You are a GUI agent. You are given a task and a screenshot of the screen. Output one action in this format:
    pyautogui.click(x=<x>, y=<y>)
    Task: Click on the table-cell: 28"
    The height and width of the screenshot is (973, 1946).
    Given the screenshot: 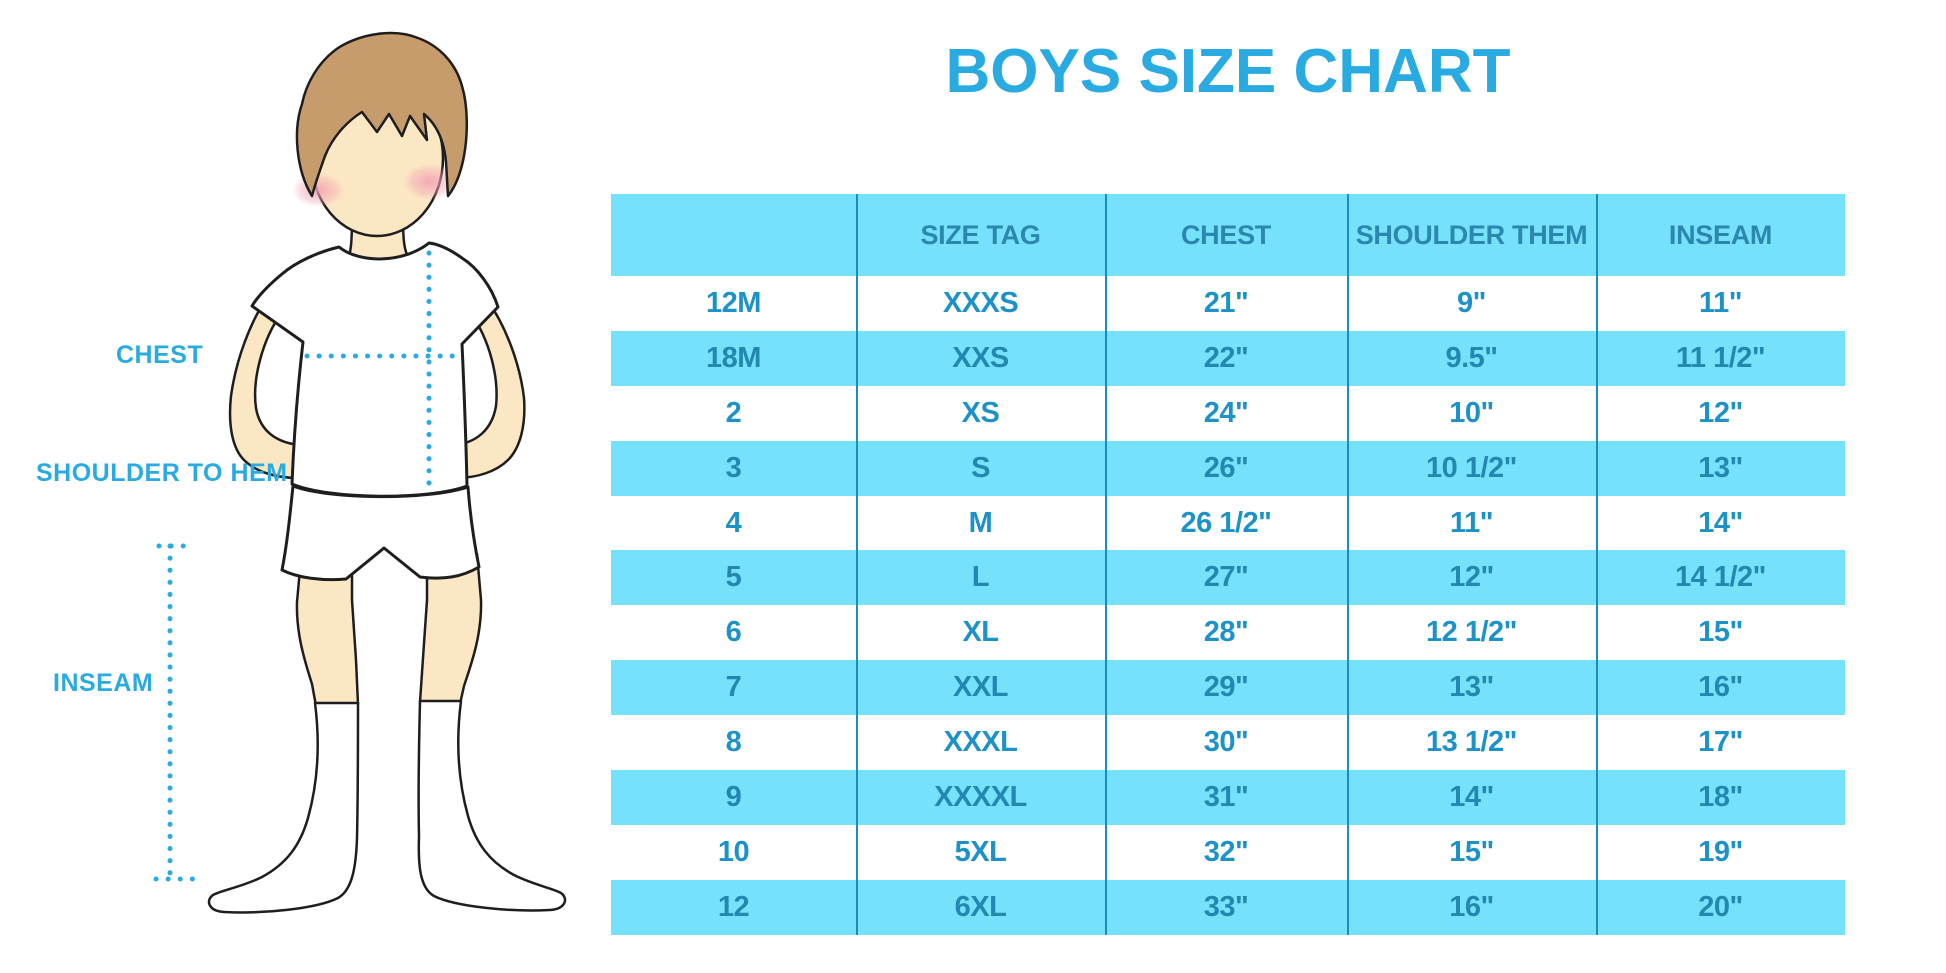 What is the action you would take?
    pyautogui.click(x=1226, y=632)
    